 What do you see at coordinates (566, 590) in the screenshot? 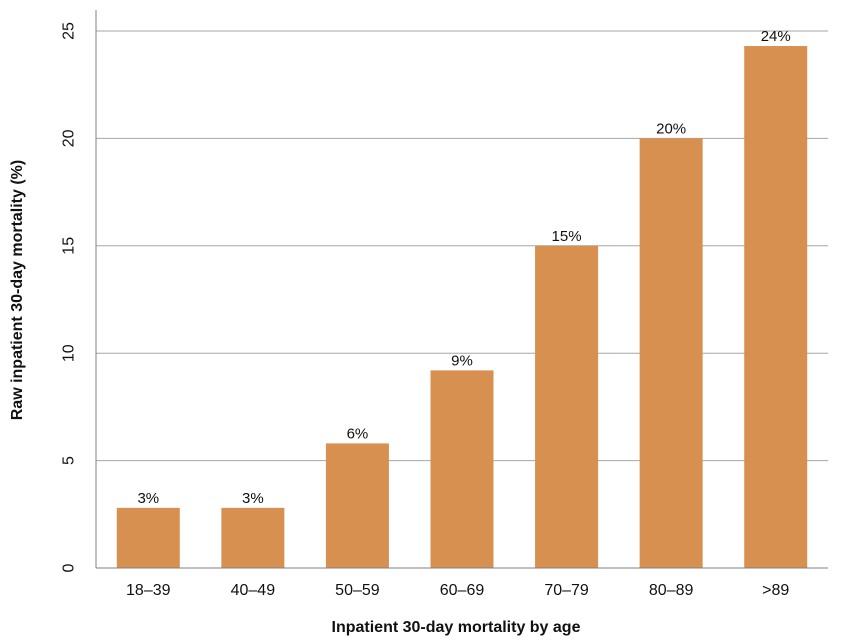
I see `x-tick-label: 70–79` at bounding box center [566, 590].